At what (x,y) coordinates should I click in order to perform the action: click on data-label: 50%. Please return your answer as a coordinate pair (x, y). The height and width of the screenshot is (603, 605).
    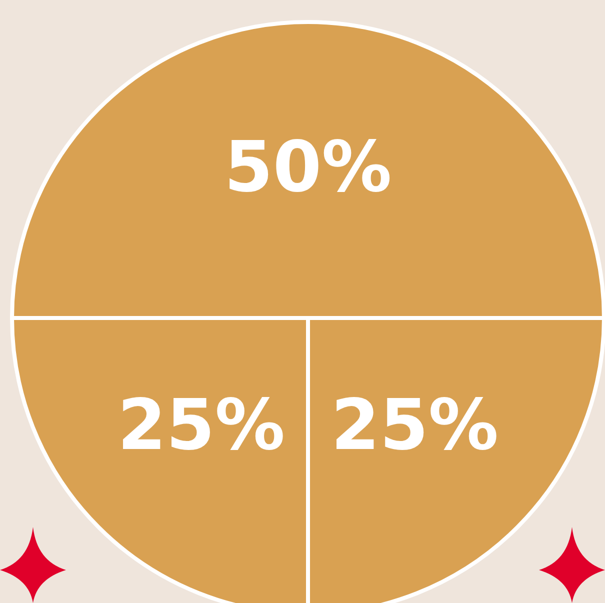
    Looking at the image, I should click on (308, 167).